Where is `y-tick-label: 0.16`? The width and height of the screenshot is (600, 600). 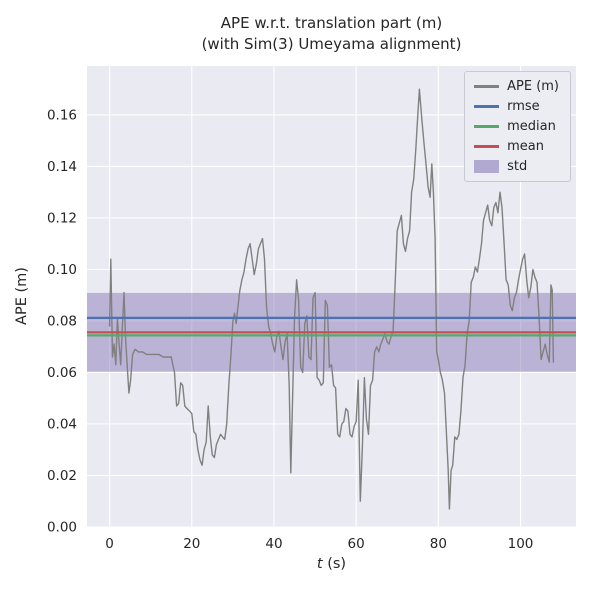 y-tick-label: 0.16 is located at coordinates (62, 115).